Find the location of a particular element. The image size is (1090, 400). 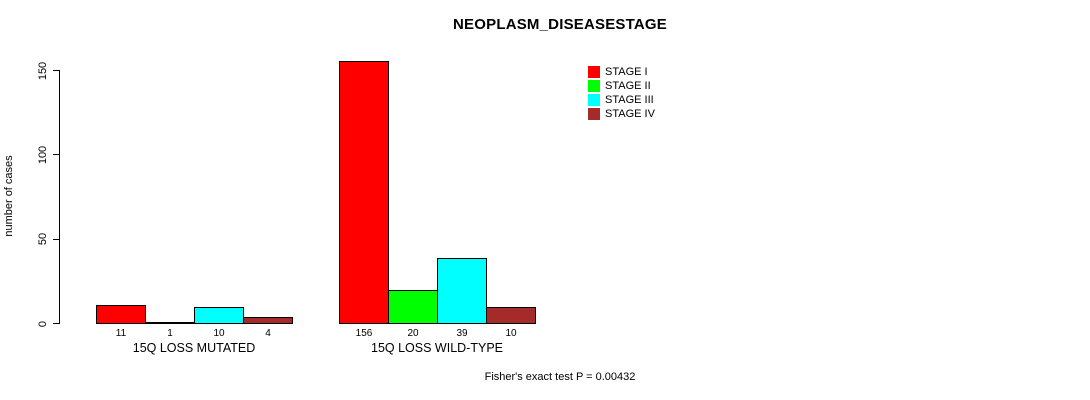

legend-item-stage-iii: STAGE III is located at coordinates (621, 100).